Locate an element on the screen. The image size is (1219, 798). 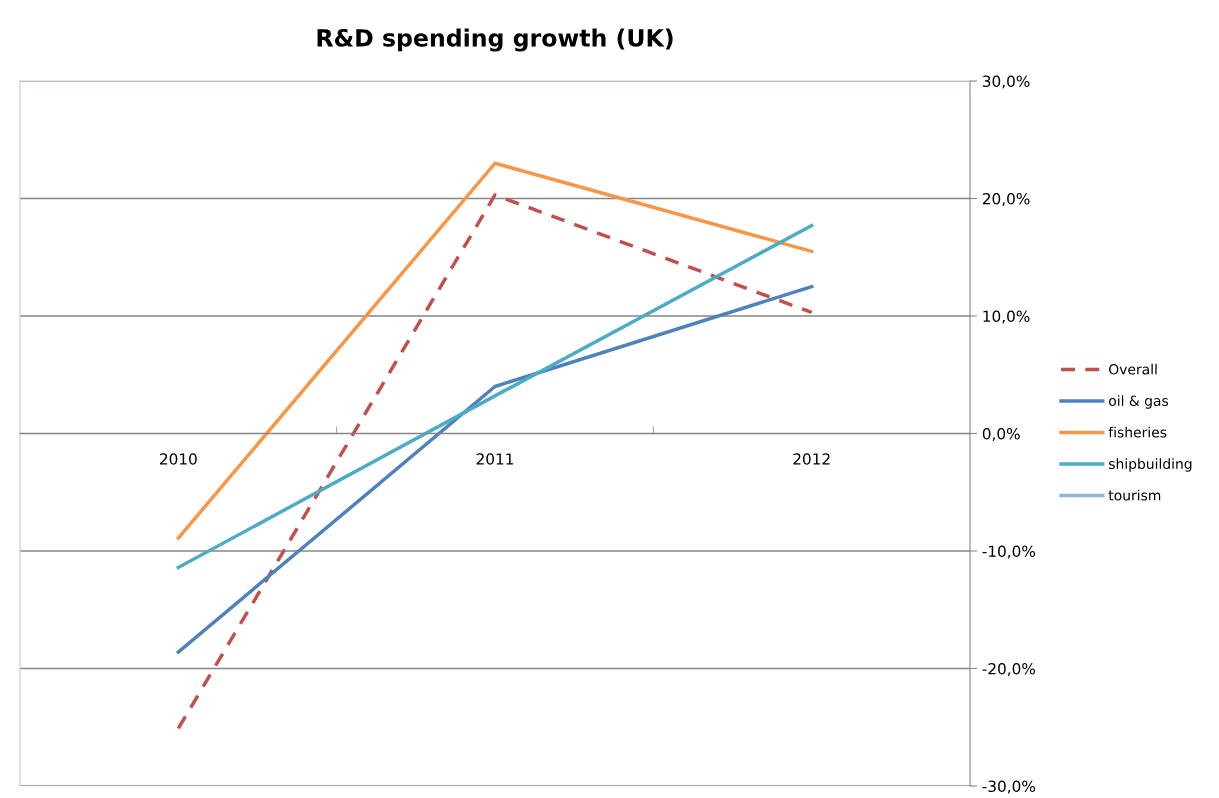
chart-title: R&D spending growth (UK) is located at coordinates (495, 40).